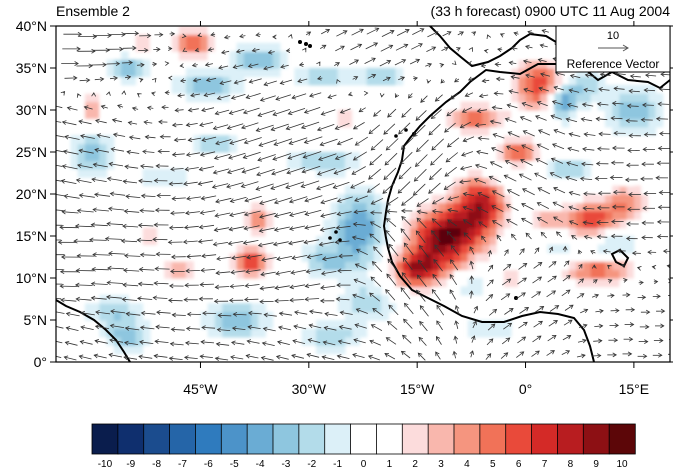 This screenshot has height=471, width=673. I want to click on colorbar-label: 0, so click(364, 464).